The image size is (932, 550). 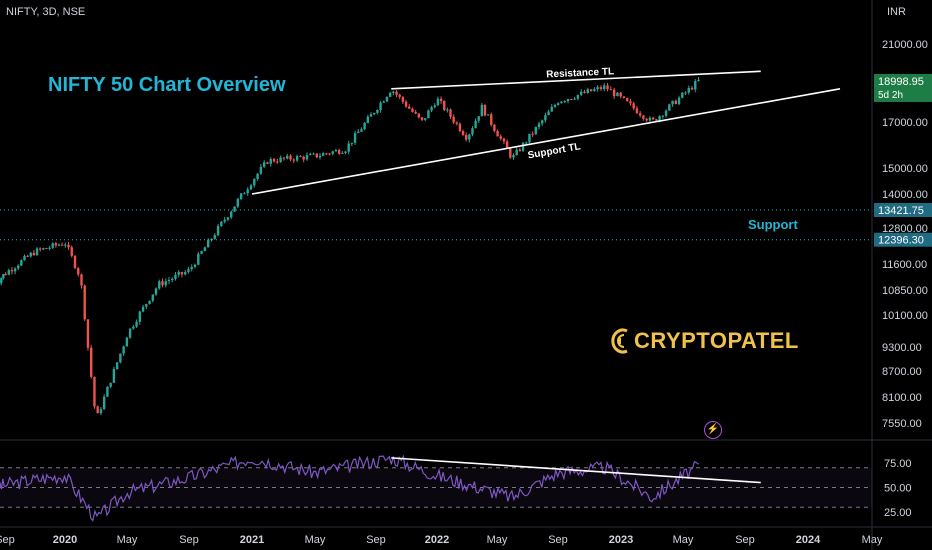 I want to click on cryptopatel-logo: CRYPTOPATEL, so click(x=704, y=341).